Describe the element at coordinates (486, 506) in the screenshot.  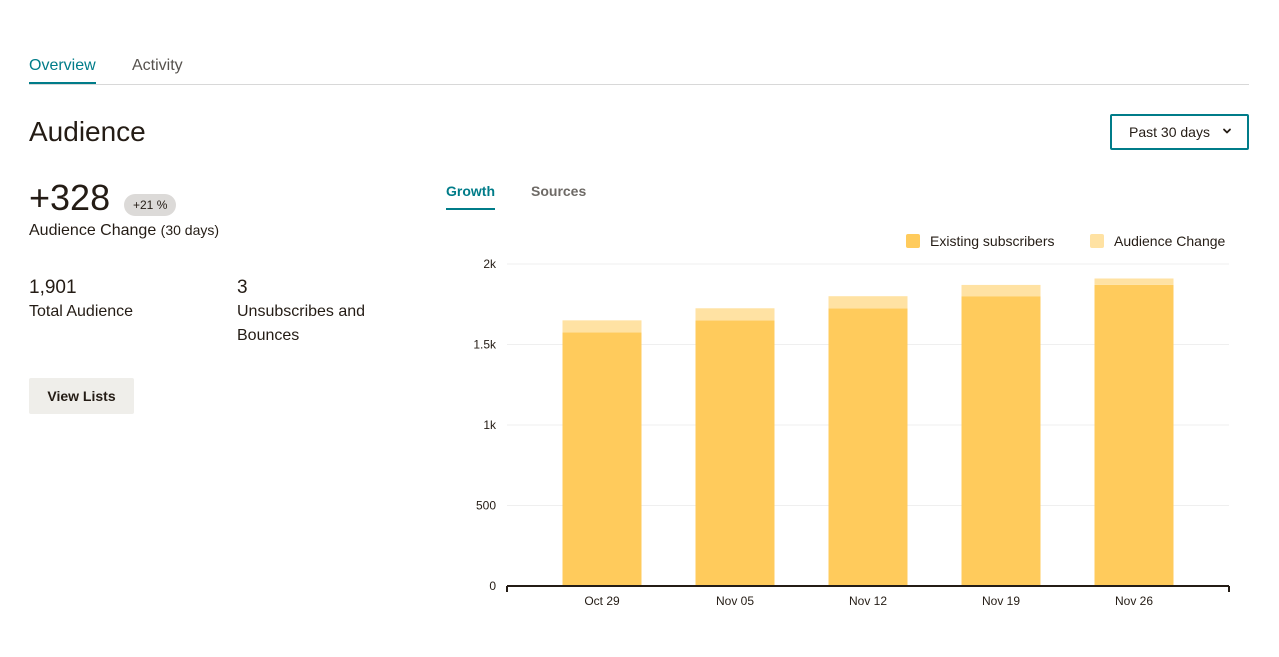
I see `y-tick-label: 500` at that location.